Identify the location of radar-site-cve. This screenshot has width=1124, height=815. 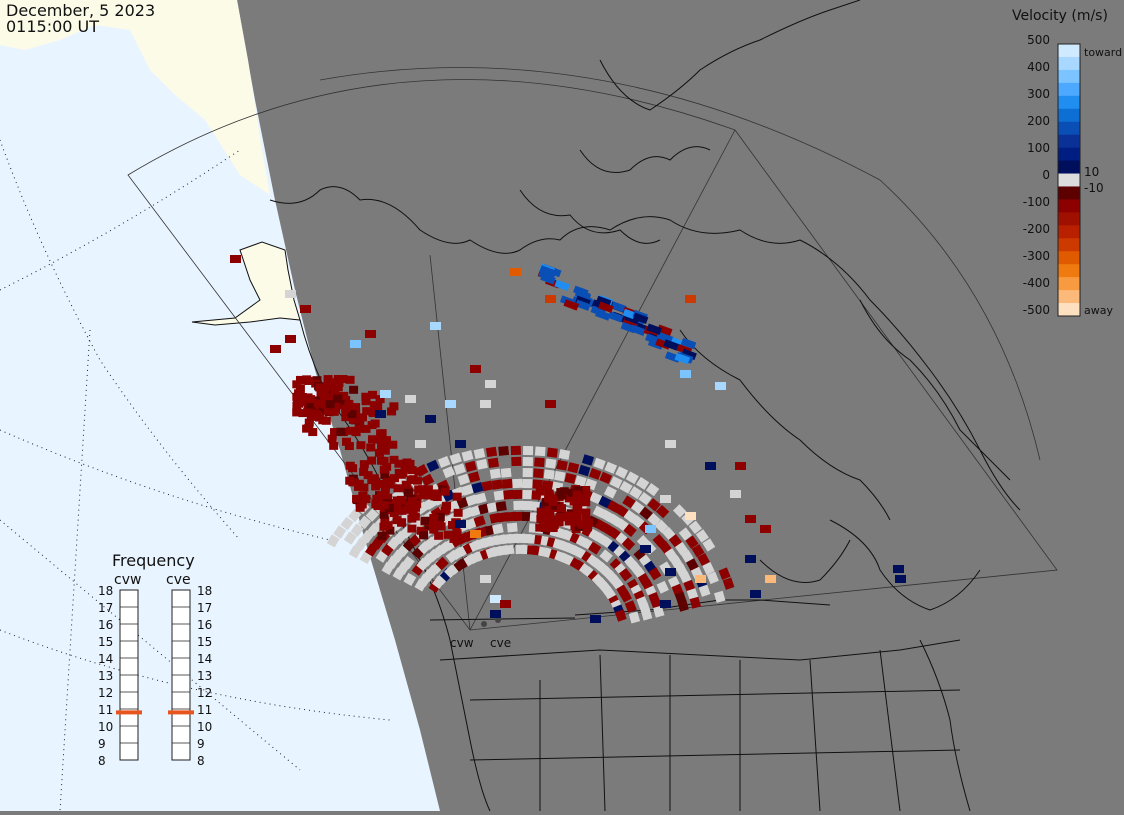
(498, 620).